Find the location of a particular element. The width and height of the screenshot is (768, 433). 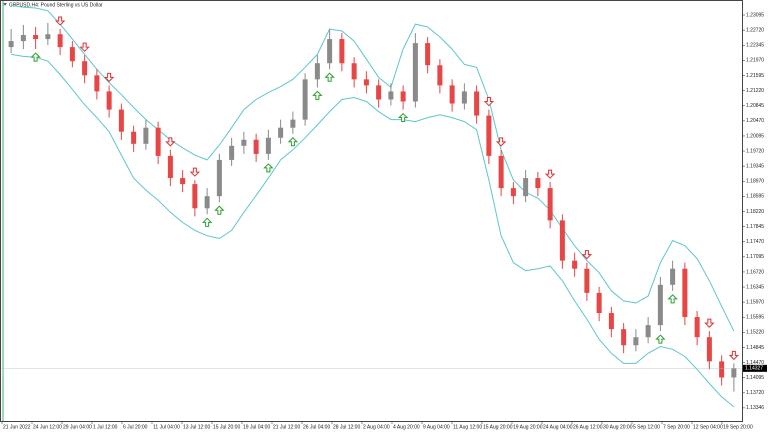

x-tick-label: 11 Jul 04:00 is located at coordinates (166, 427).